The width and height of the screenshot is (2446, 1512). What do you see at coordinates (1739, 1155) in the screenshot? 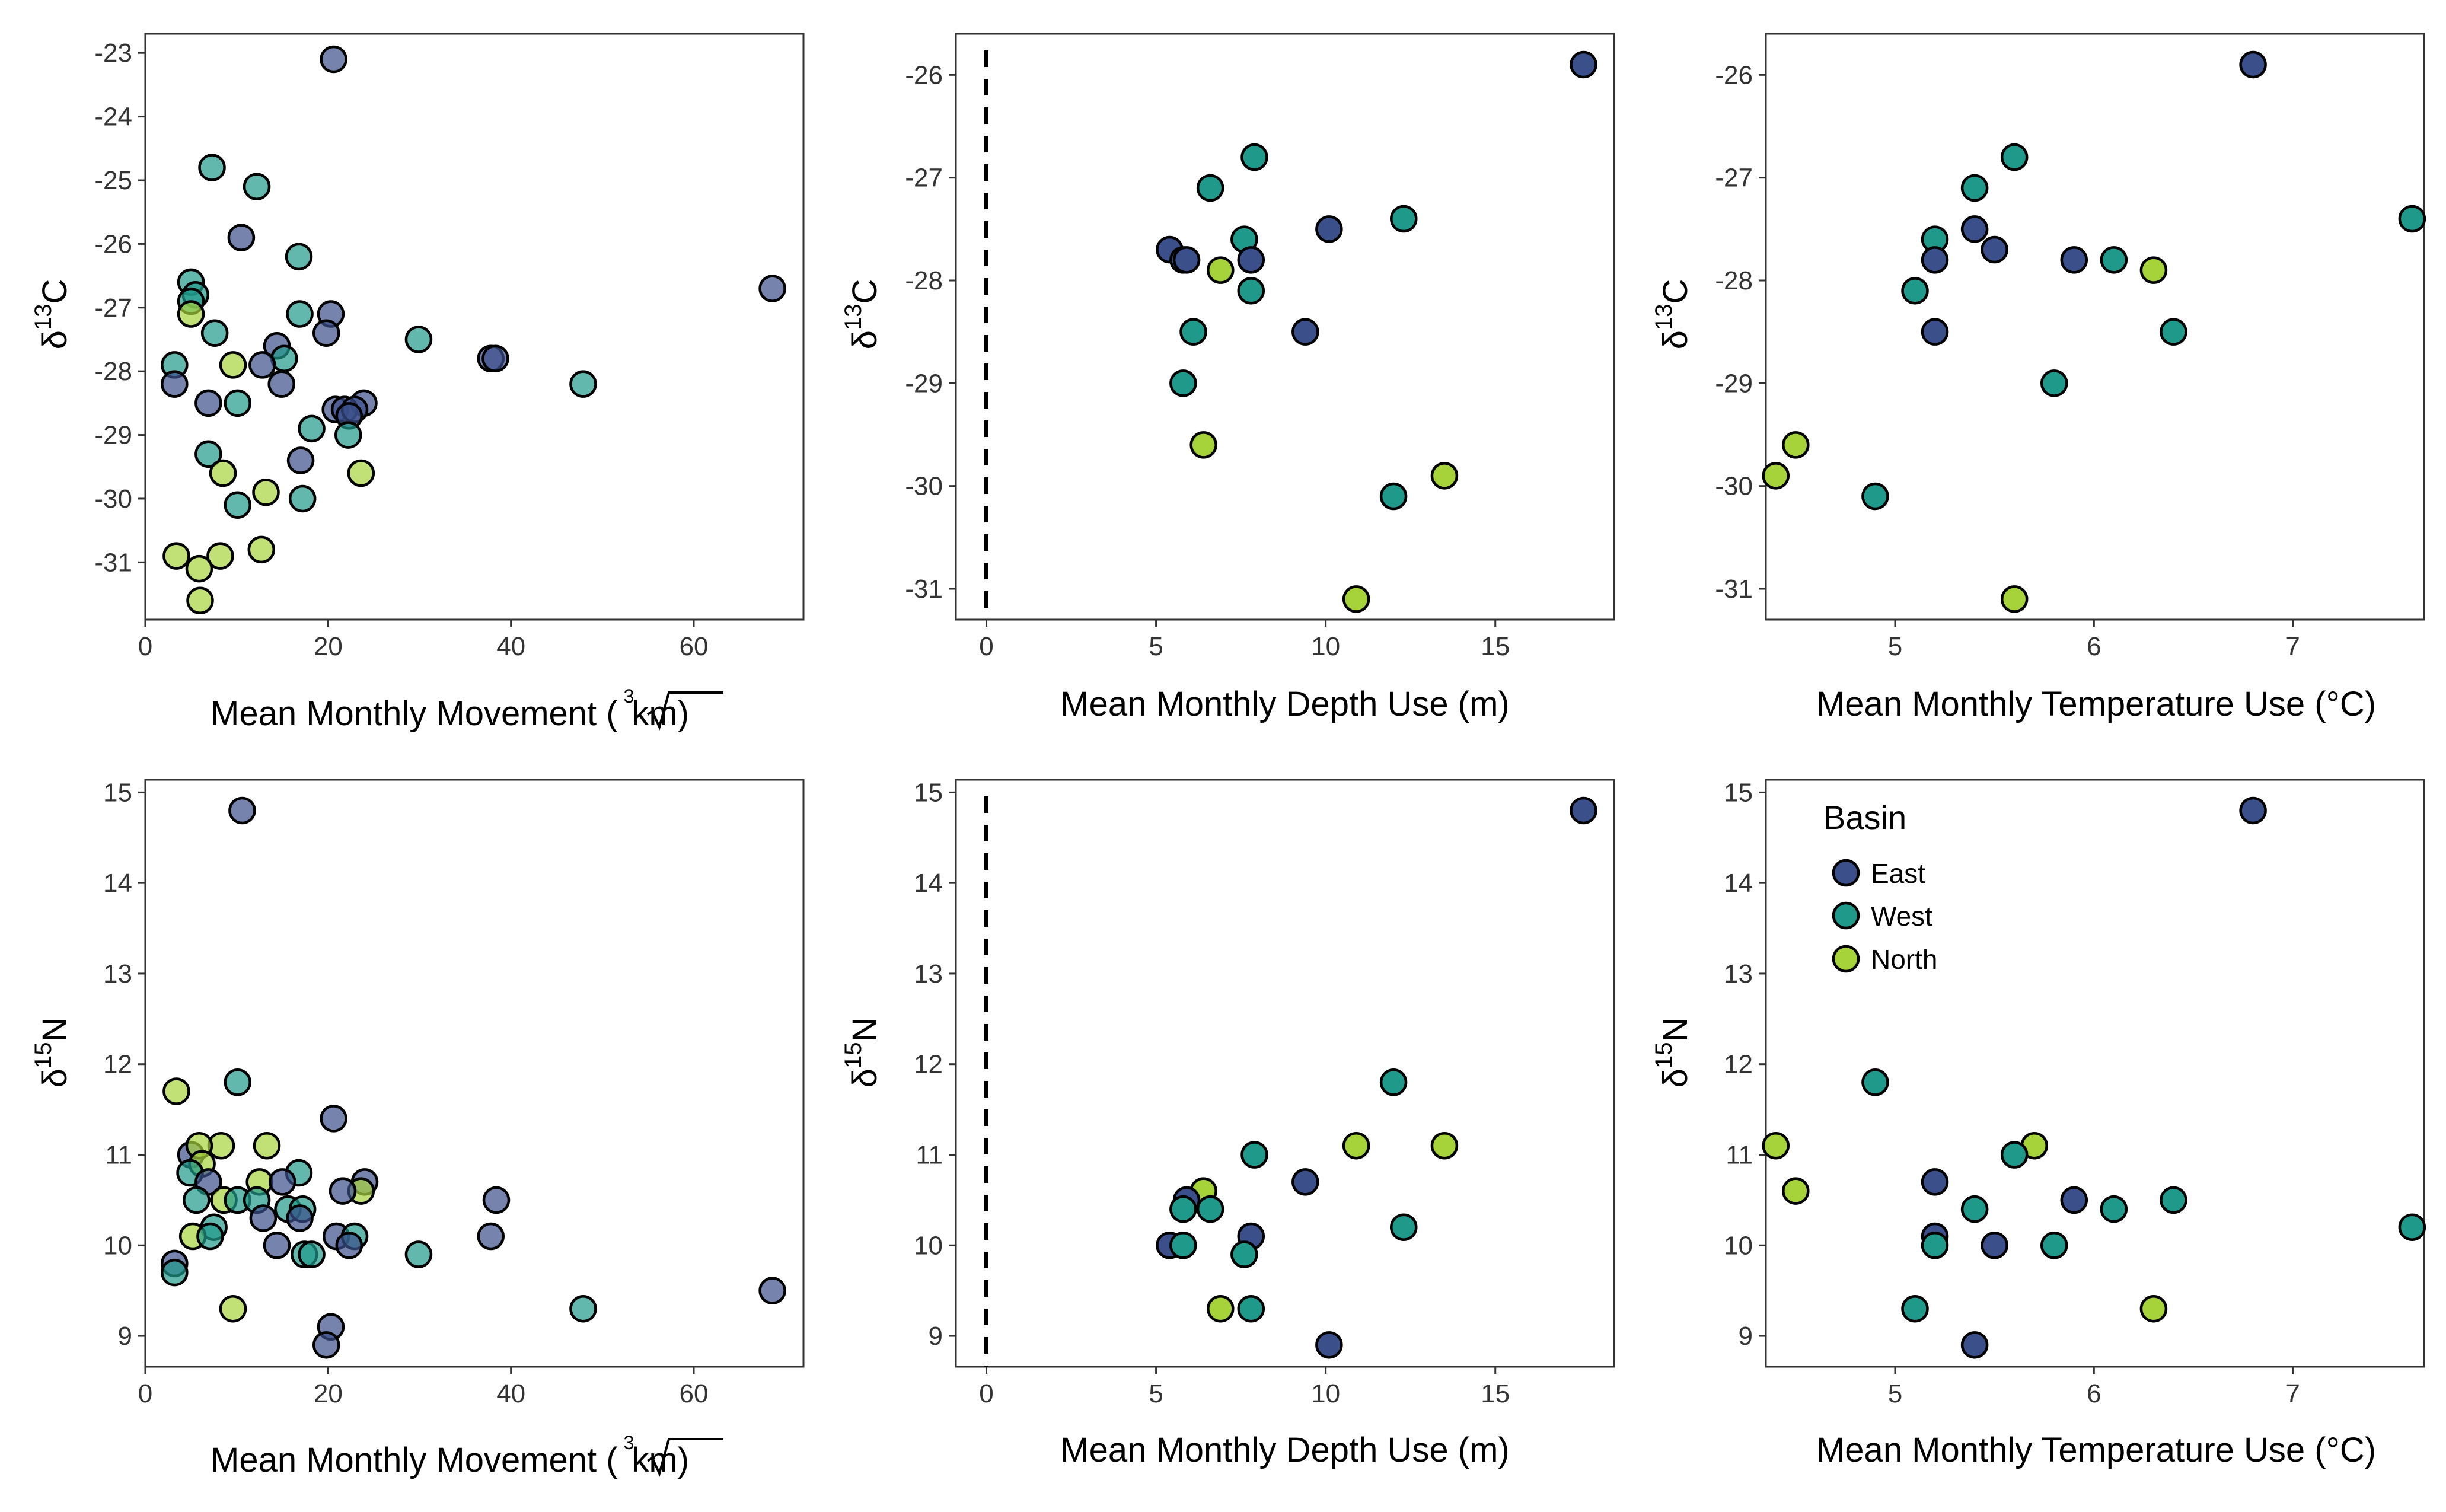
I see `y-tick-label: 11` at bounding box center [1739, 1155].